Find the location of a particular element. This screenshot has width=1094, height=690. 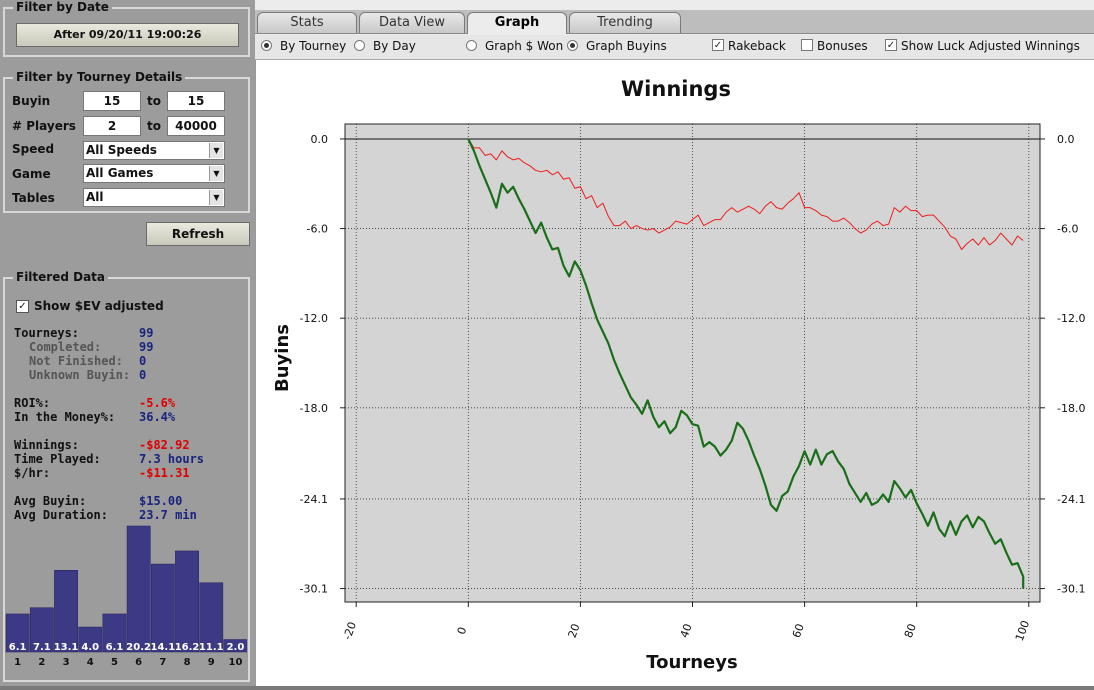

bonuses-label: Bonuses is located at coordinates (842, 46).